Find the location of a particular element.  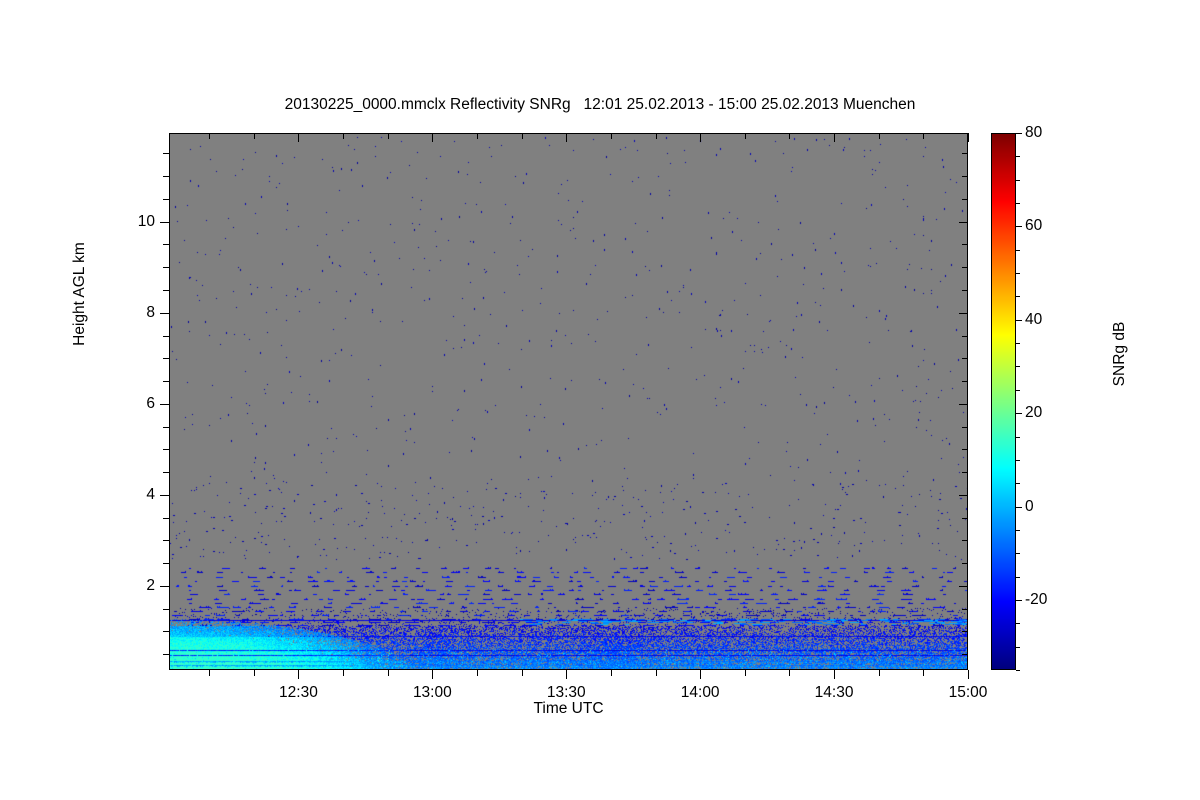

x-axis-label: Time UTC is located at coordinates (568, 708).